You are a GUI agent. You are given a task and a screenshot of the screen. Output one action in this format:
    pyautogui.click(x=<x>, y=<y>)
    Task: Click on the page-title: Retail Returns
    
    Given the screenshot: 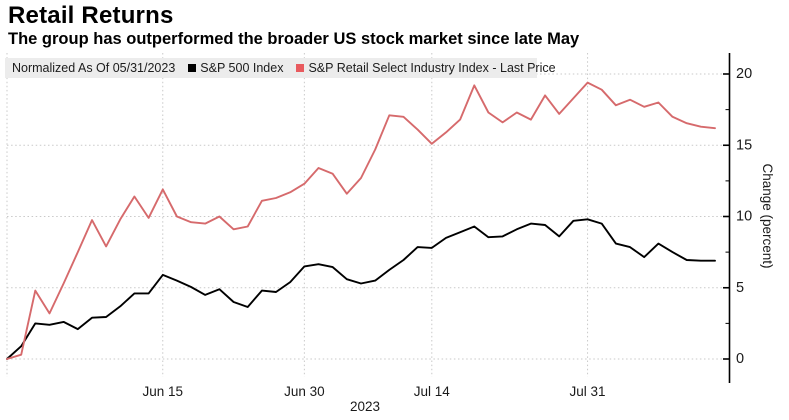 What is the action you would take?
    pyautogui.click(x=91, y=15)
    